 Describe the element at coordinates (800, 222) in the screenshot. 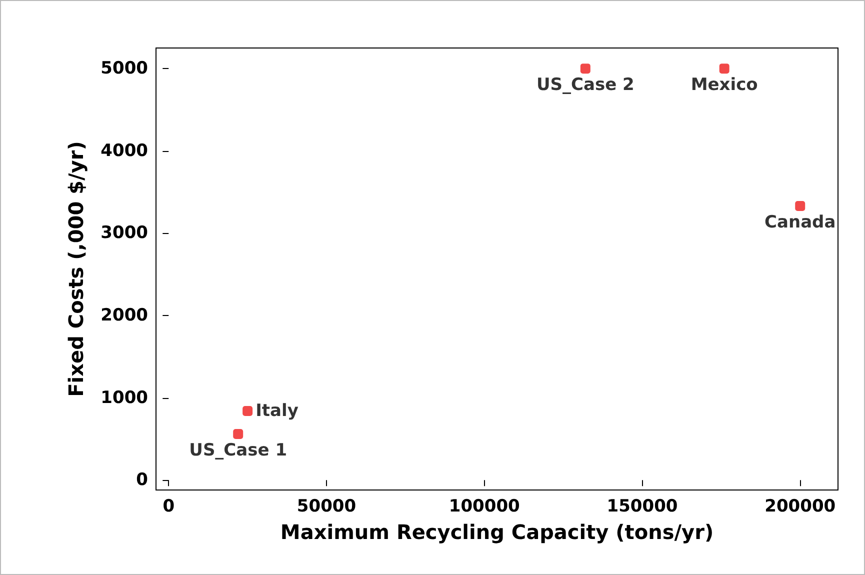

I see `annotation: Canada` at that location.